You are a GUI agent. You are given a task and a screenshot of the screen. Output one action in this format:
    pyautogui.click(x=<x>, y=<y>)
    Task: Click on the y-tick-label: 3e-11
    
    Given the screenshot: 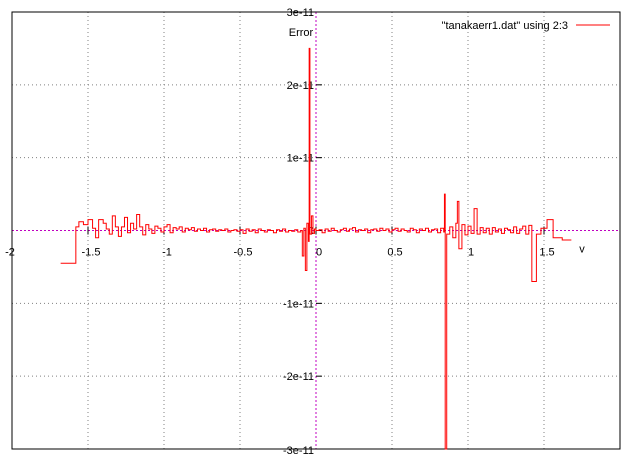 What is the action you would take?
    pyautogui.click(x=300, y=13)
    